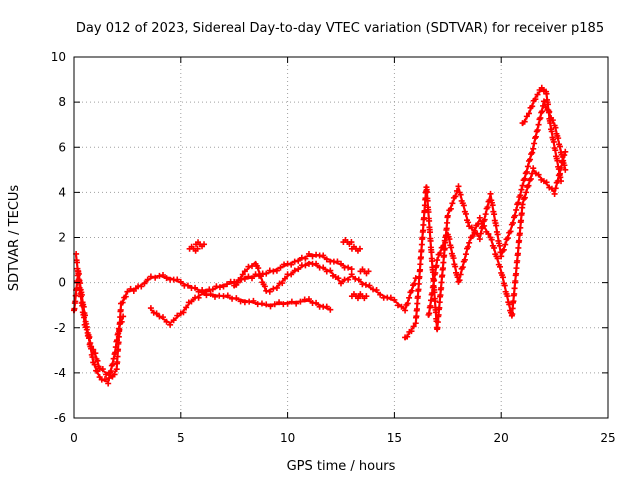  What do you see at coordinates (14, 238) in the screenshot?
I see `y-axis-label: SDTVAR / TECUs` at bounding box center [14, 238].